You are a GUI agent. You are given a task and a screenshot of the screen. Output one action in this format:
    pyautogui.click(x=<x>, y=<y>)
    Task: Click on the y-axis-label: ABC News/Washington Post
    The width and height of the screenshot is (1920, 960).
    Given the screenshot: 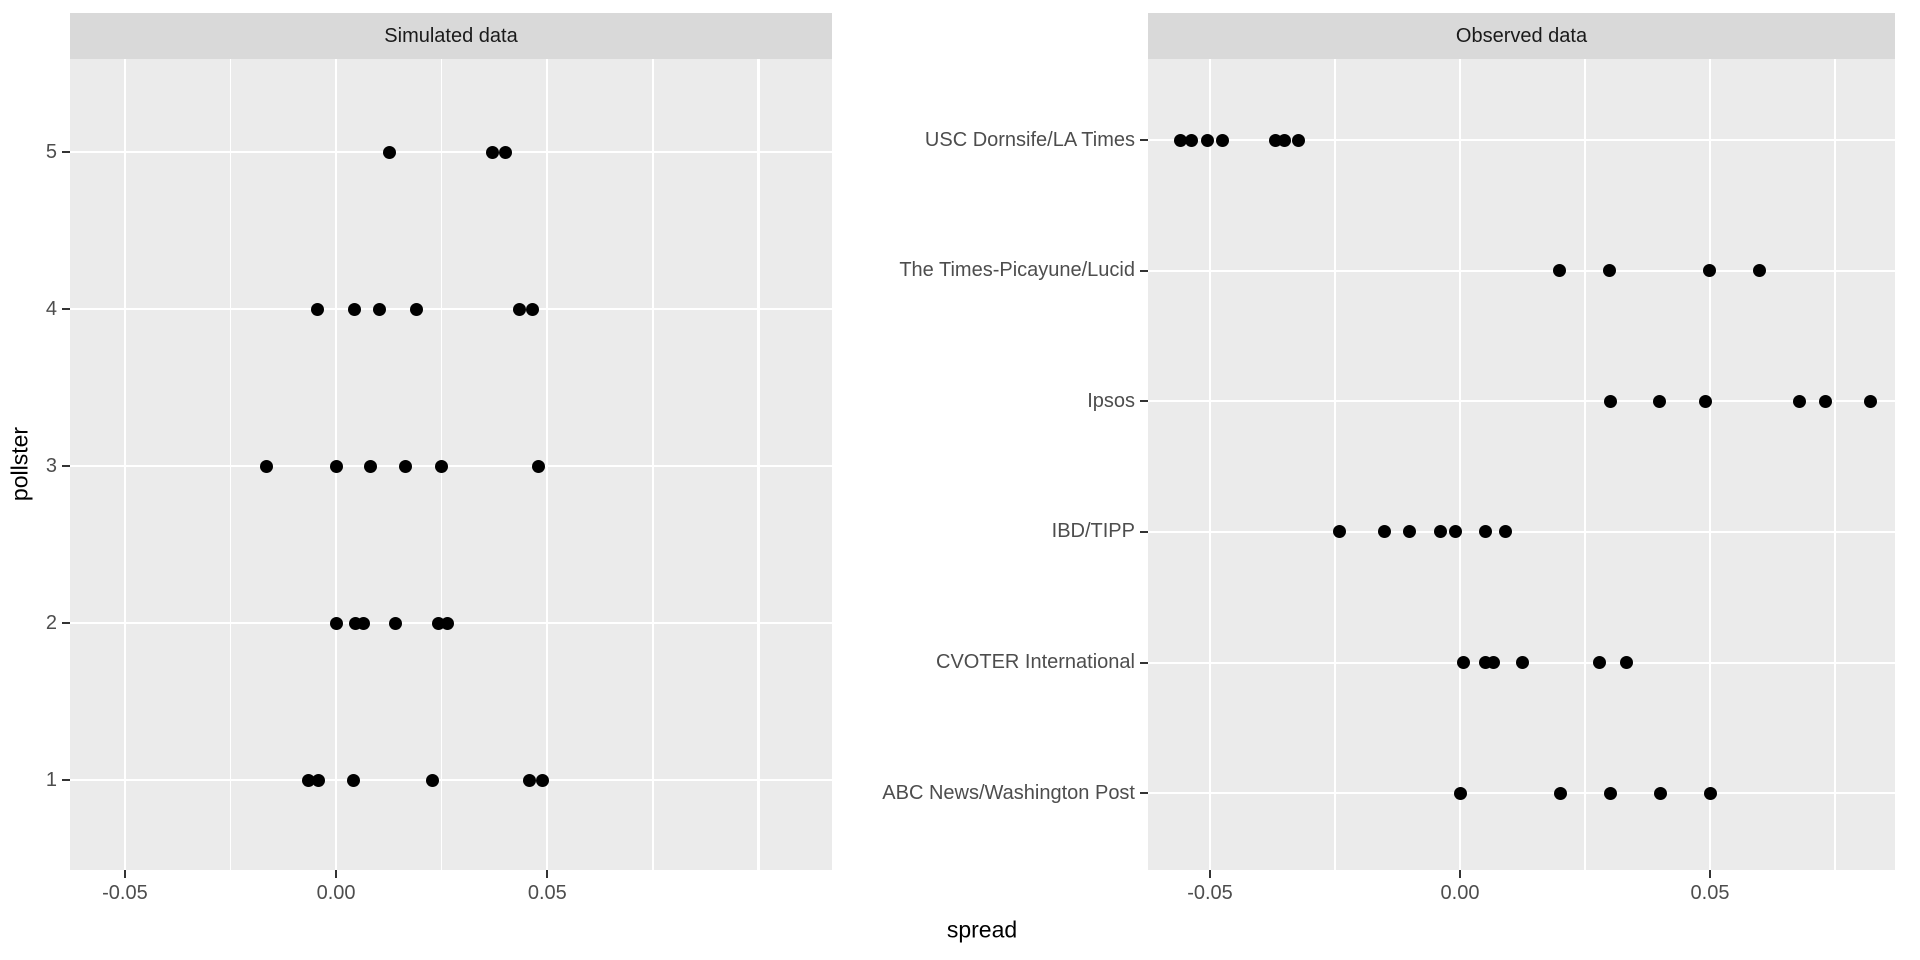 What is the action you would take?
    pyautogui.click(x=1008, y=792)
    